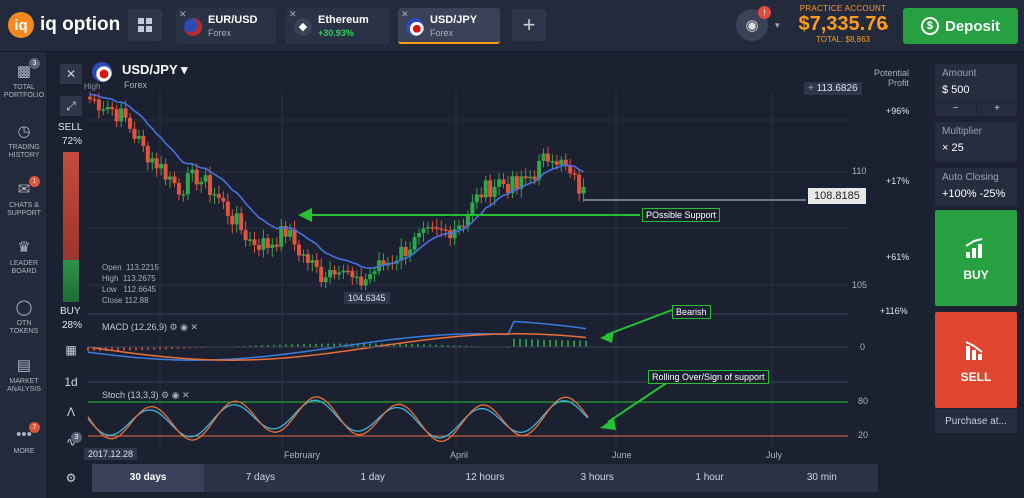 Image resolution: width=1024 pixels, height=498 pixels. Describe the element at coordinates (709, 477) in the screenshot. I see `timeframe-1-hour: 1 hour` at that location.